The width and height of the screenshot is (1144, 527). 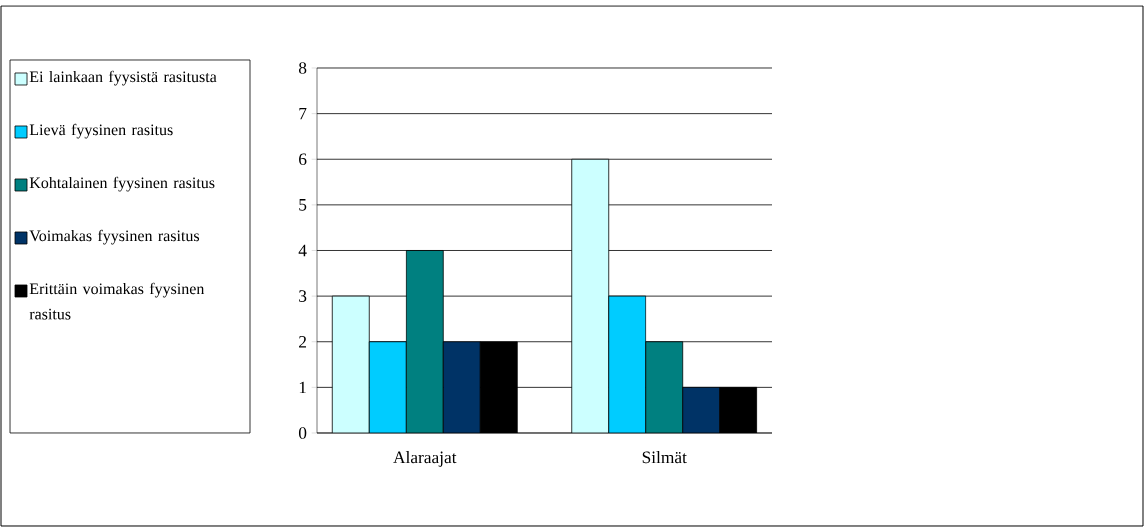 What do you see at coordinates (302, 387) in the screenshot?
I see `y-tick-label: 1` at bounding box center [302, 387].